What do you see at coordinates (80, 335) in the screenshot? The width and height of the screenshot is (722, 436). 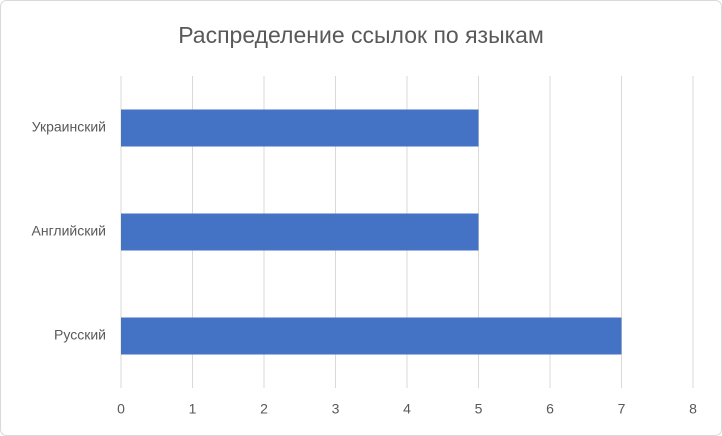 I see `y-tick-label: Русский` at bounding box center [80, 335].